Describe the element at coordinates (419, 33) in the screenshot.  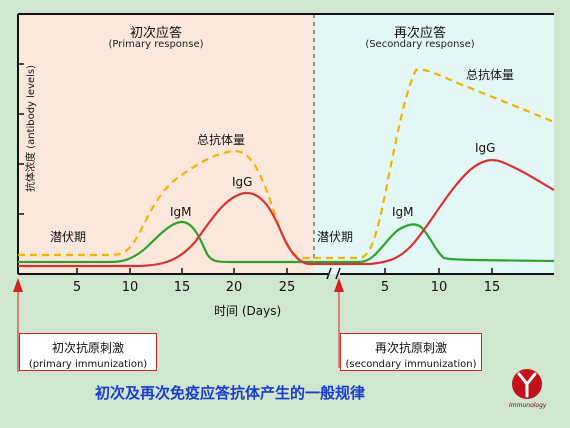
I see `secondary-response-title: 再次应答` at that location.